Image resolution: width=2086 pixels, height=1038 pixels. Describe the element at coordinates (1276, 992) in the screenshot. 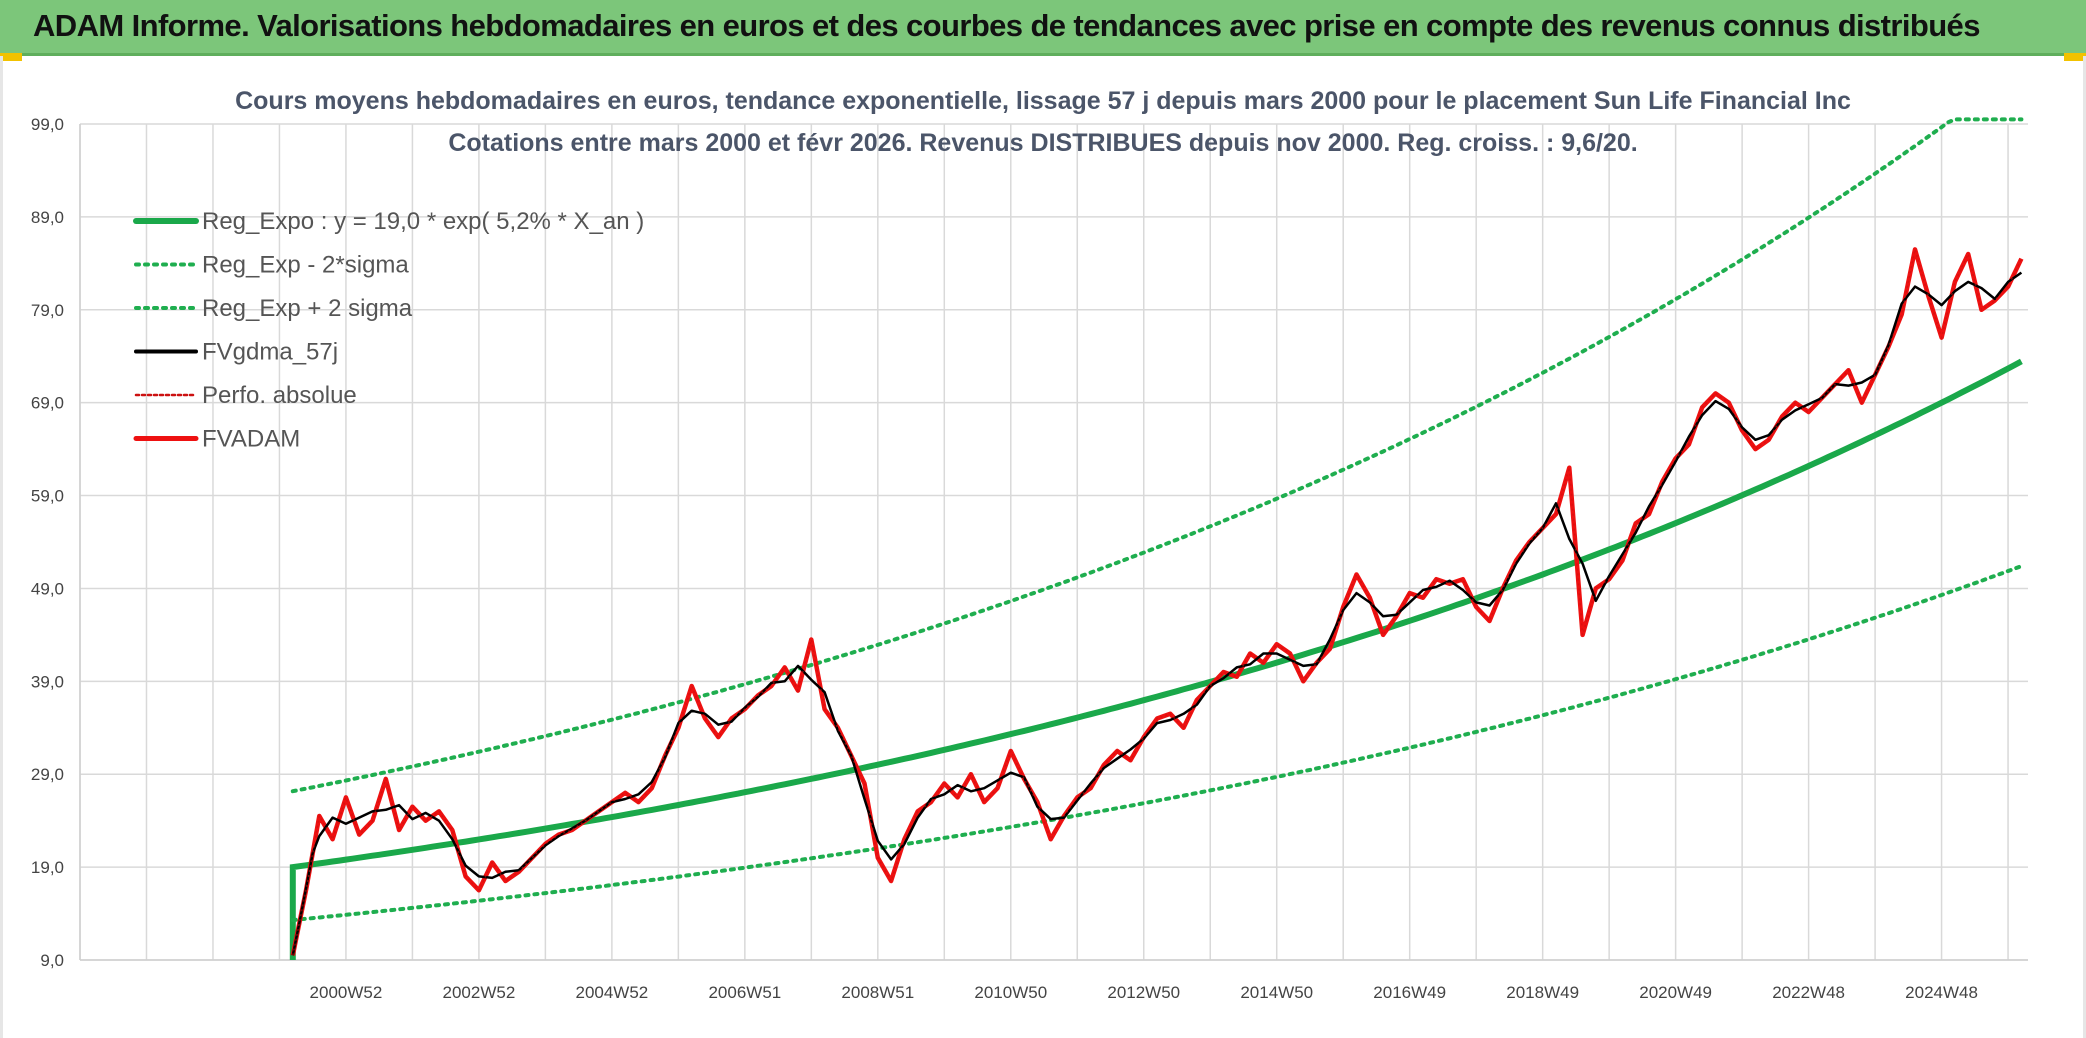

I see `x-tick-label: 2014W50` at that location.